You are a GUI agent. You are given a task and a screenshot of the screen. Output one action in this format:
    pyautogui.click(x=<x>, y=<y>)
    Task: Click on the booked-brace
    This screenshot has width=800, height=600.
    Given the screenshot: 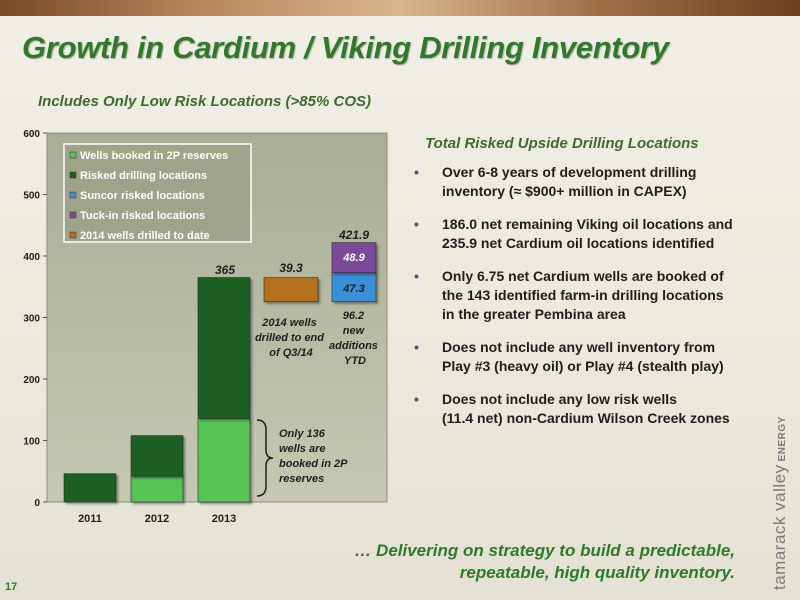 What is the action you would take?
    pyautogui.click(x=265, y=458)
    